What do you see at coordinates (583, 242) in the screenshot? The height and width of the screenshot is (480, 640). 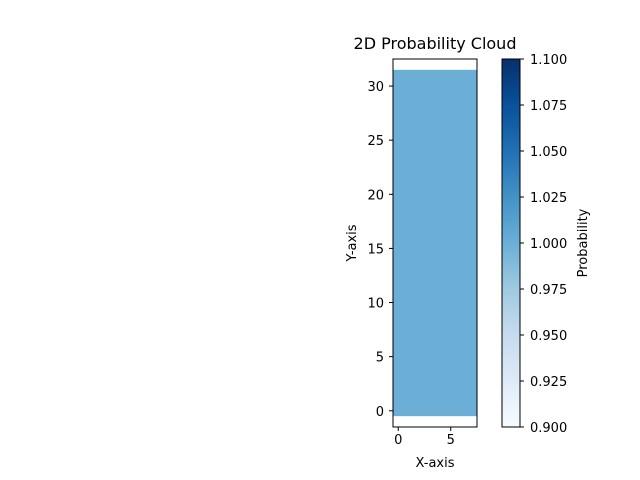 I see `colorbar-label: Probability` at bounding box center [583, 242].